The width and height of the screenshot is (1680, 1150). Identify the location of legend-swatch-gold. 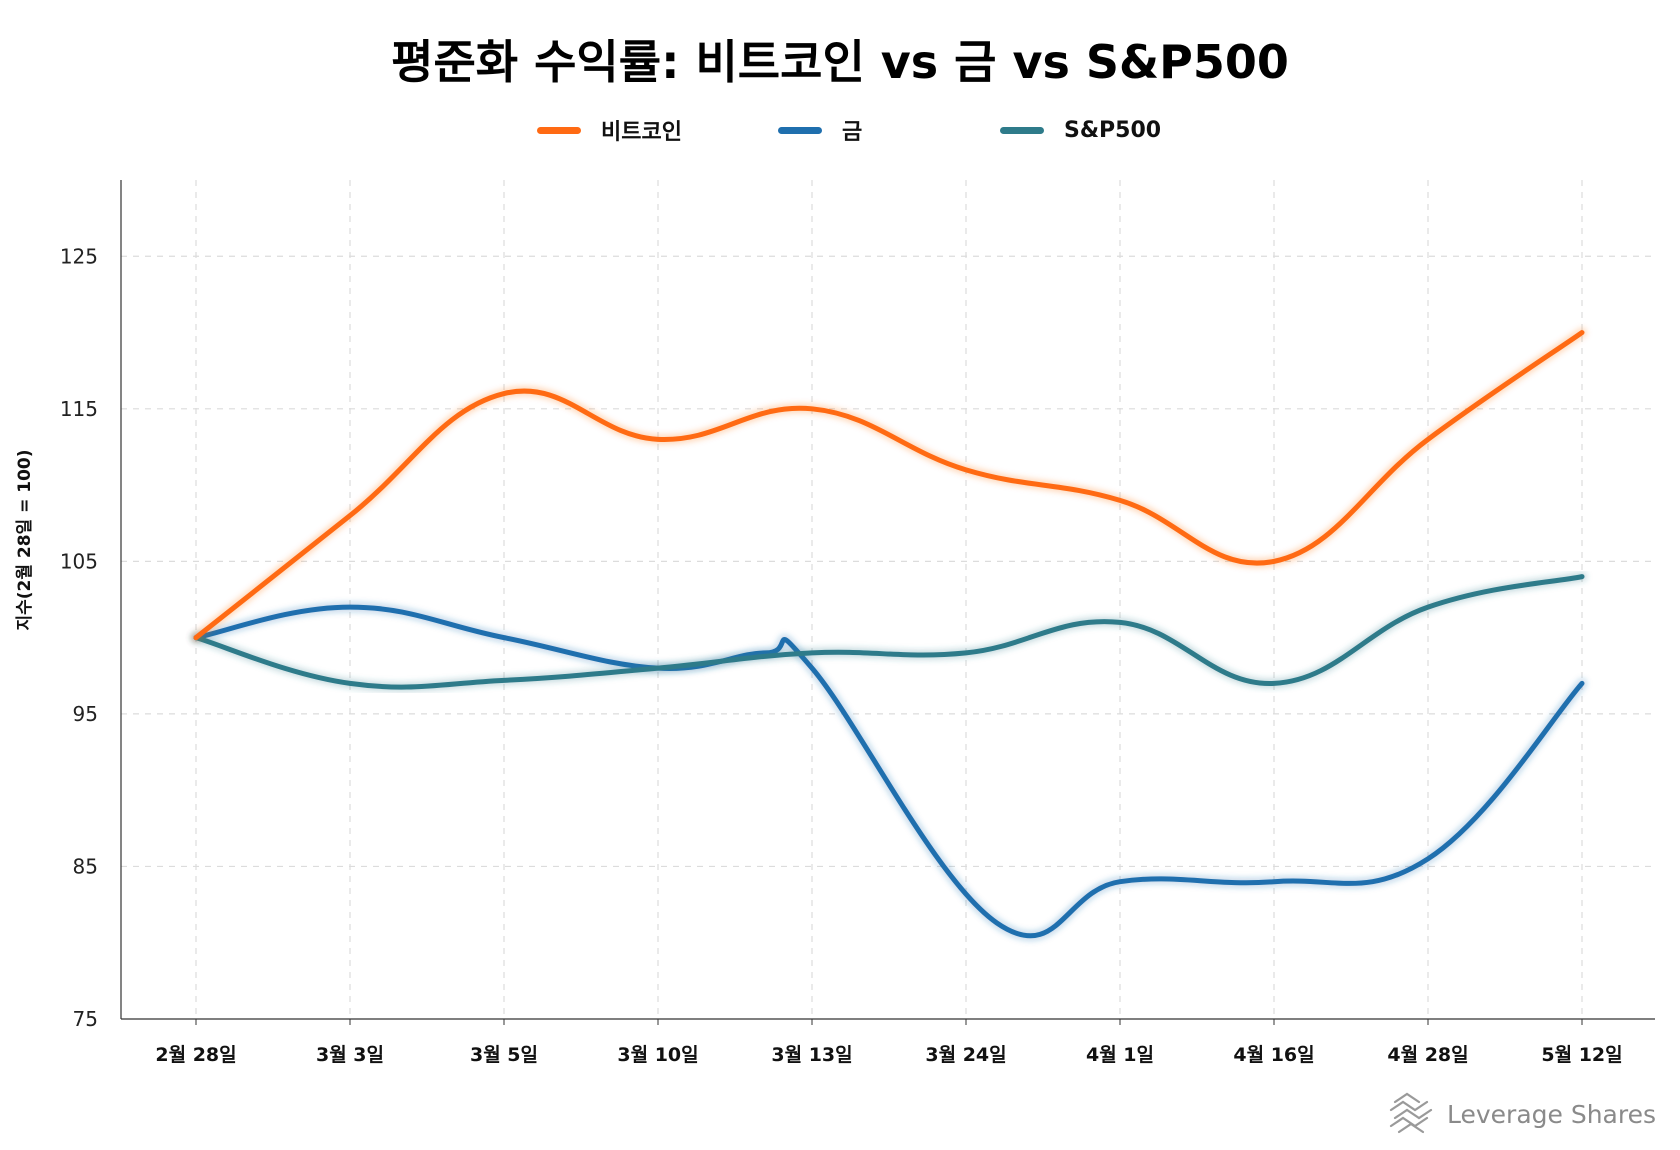
(800, 130).